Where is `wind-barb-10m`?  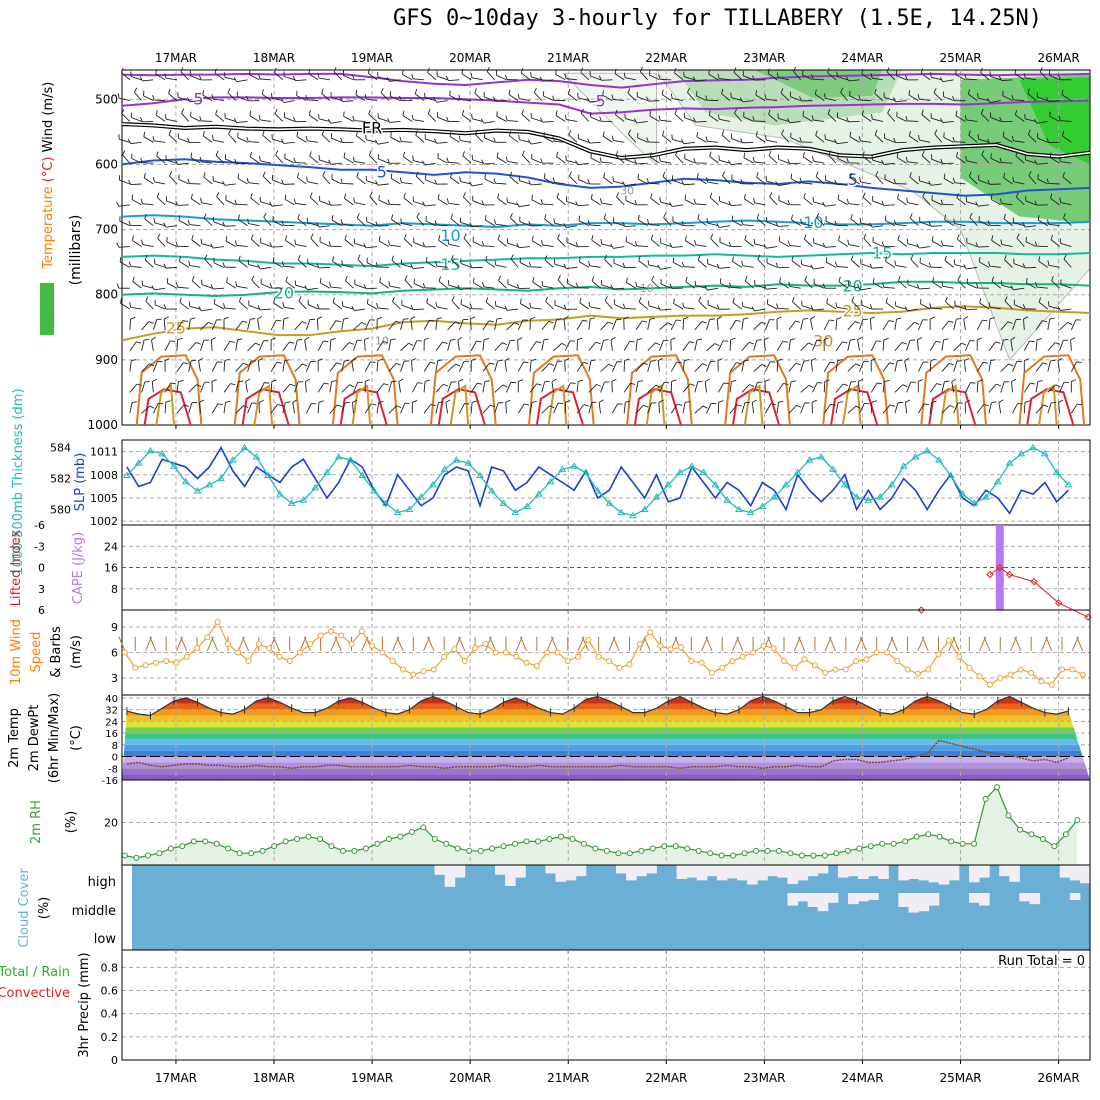 wind-barb-10m is located at coordinates (863, 643).